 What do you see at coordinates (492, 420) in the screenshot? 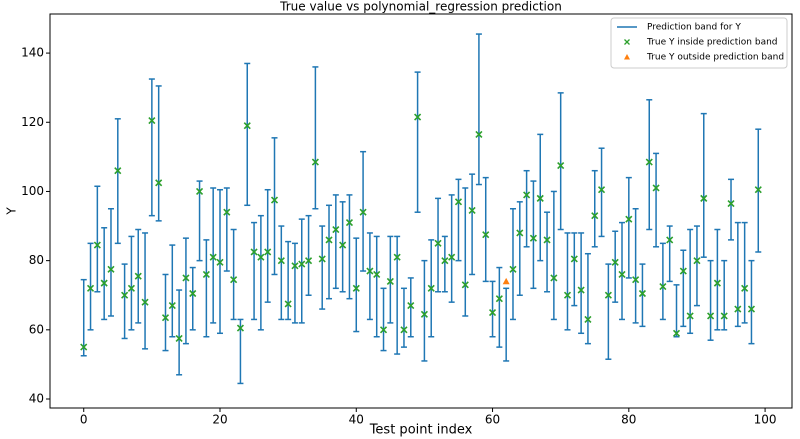
I see `x-tick-label: 60` at bounding box center [492, 420].